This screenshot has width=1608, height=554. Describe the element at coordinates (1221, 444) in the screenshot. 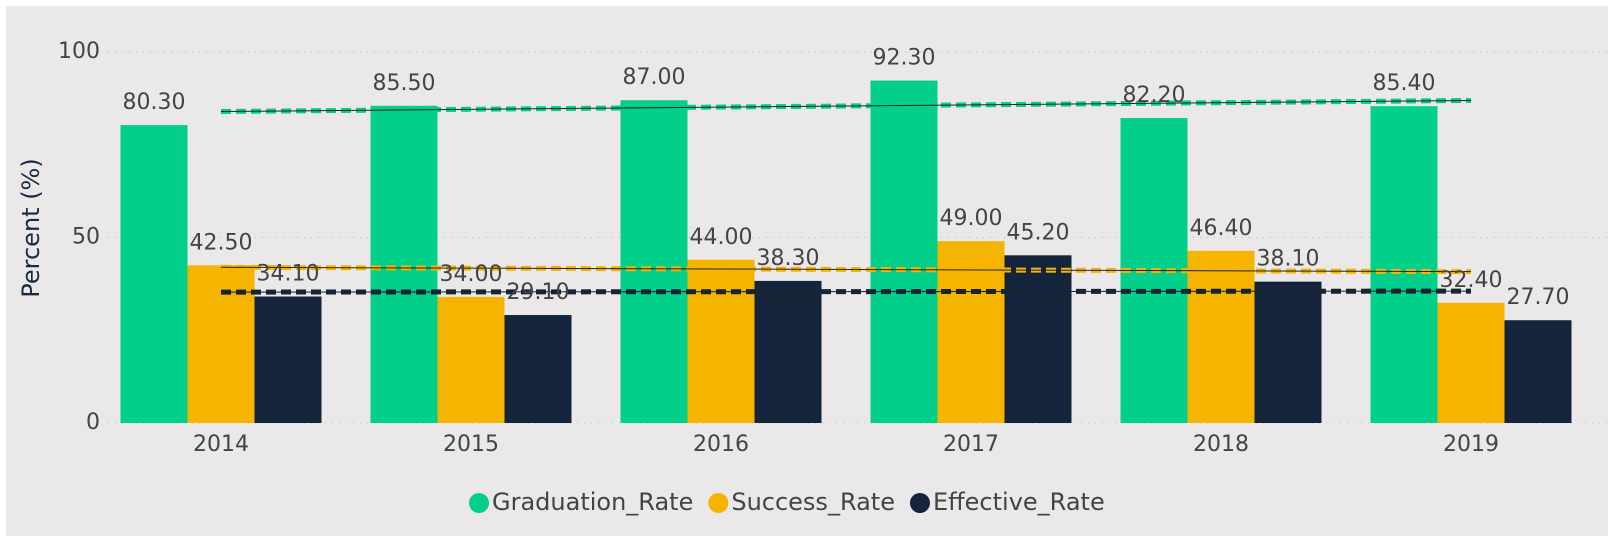

I see `x-tick-label: 2018` at that location.